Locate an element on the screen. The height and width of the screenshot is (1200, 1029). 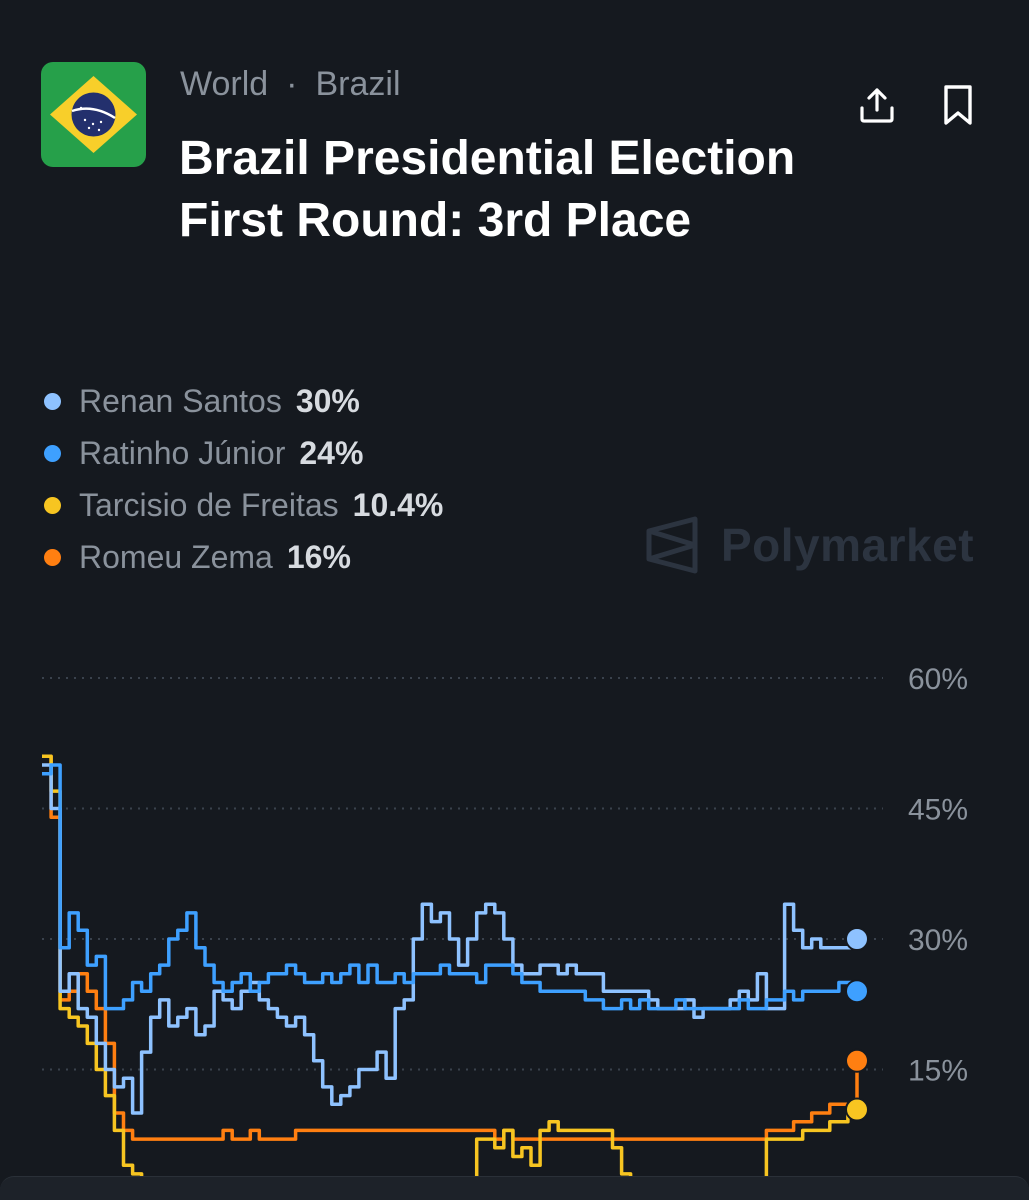
legend-item-ratinho-junior: Ratinho Júnior 24% is located at coordinates (243, 453).